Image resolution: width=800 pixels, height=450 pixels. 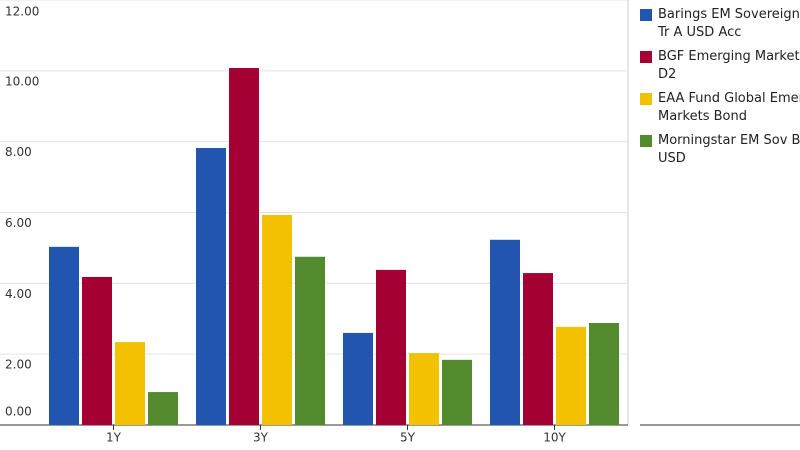 What do you see at coordinates (114, 438) in the screenshot?
I see `x-tick-label: 1Y` at bounding box center [114, 438].